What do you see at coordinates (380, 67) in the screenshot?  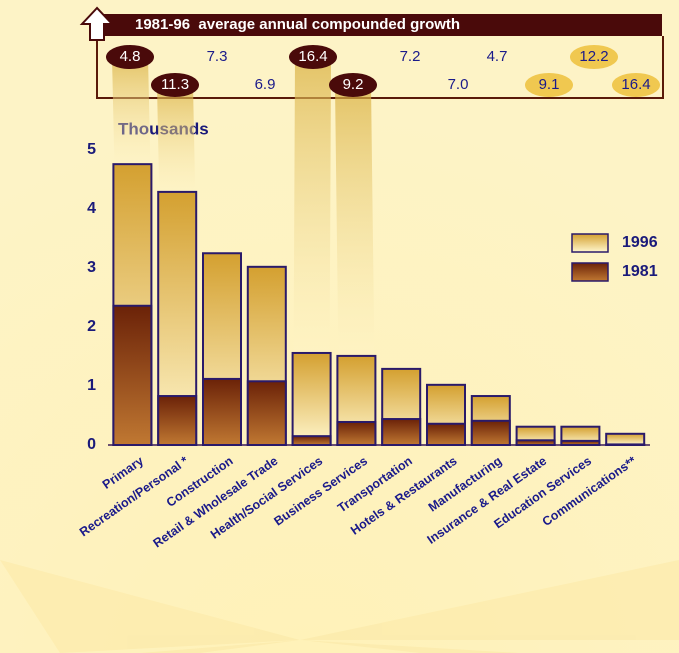 I see `growth-frame` at bounding box center [380, 67].